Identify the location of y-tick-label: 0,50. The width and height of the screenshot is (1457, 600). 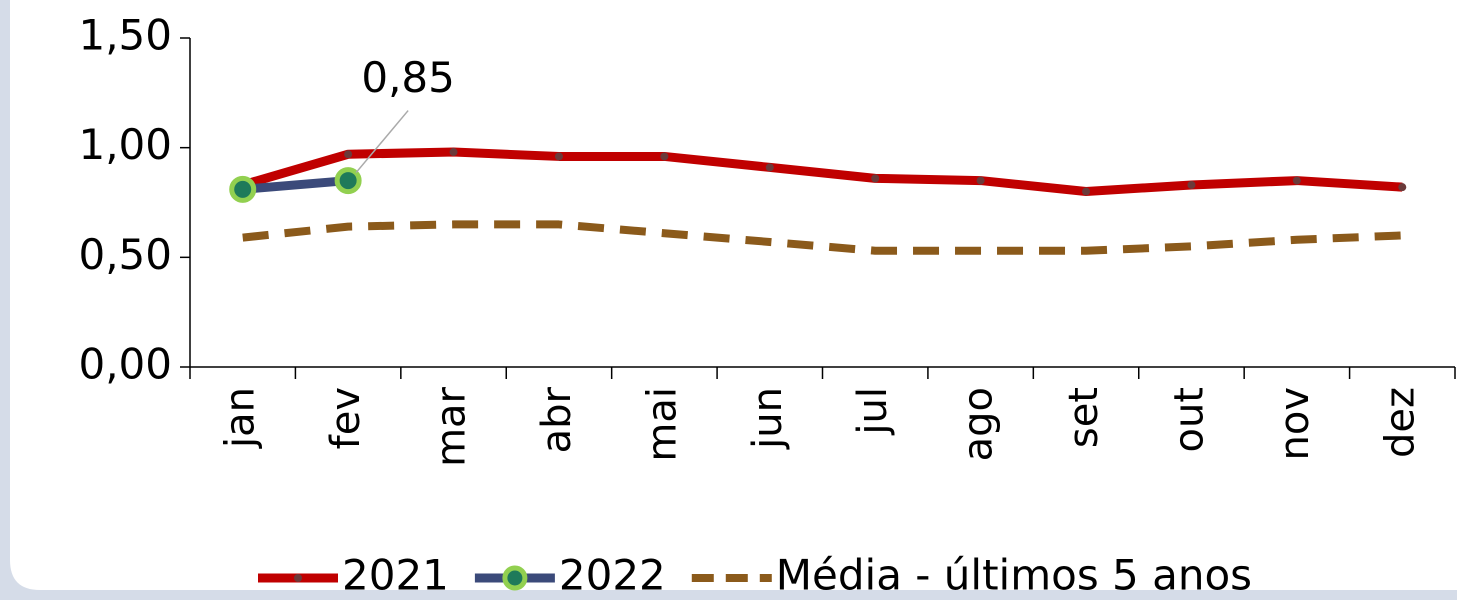
(125, 254).